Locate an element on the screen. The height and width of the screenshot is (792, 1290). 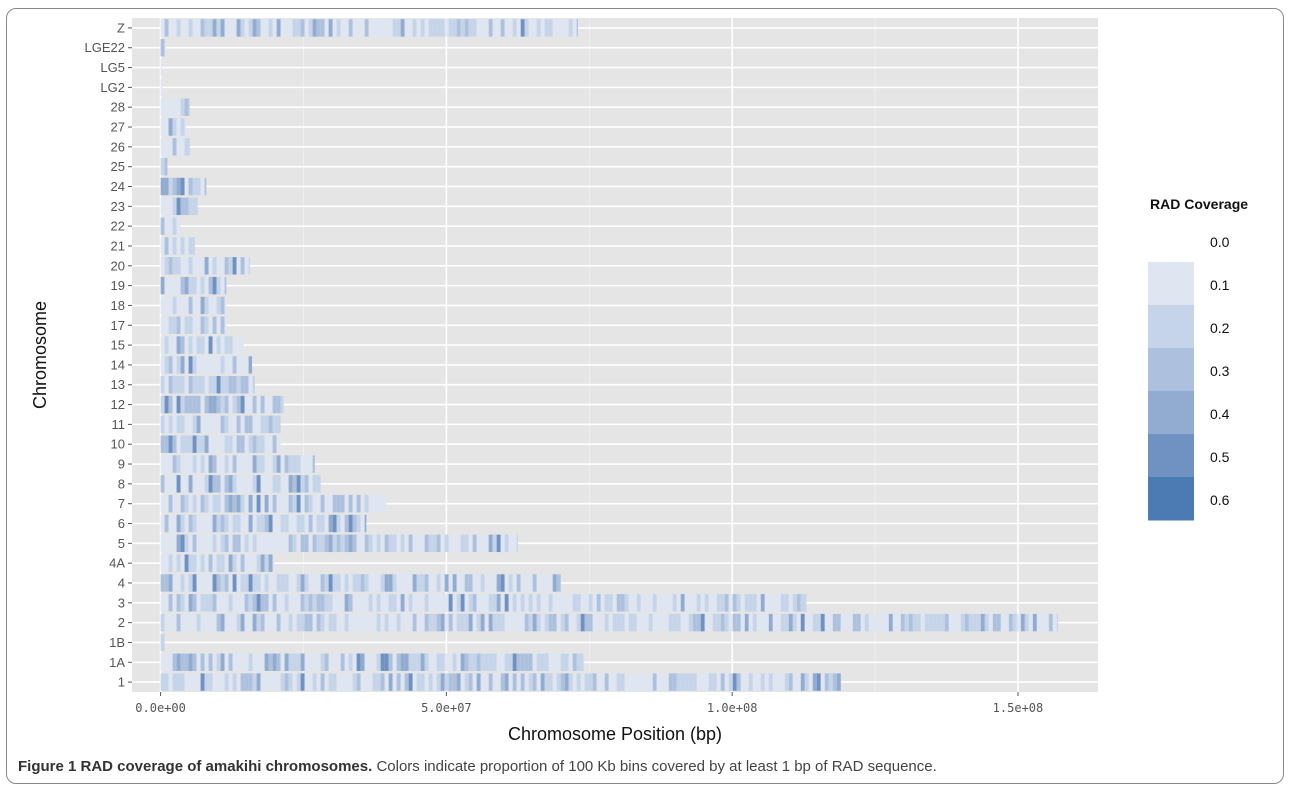
y-tick-label: LG2 is located at coordinates (112, 87).